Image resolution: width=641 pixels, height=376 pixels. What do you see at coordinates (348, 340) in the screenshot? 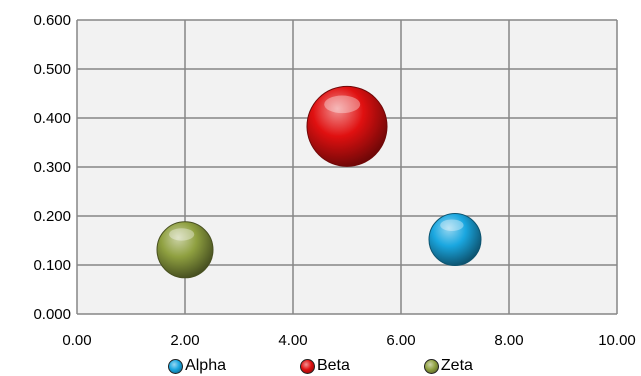
I see `x-axis-tick-labels: 0.00 2.00 4.00 6.00 8.00 10.00` at bounding box center [348, 340].